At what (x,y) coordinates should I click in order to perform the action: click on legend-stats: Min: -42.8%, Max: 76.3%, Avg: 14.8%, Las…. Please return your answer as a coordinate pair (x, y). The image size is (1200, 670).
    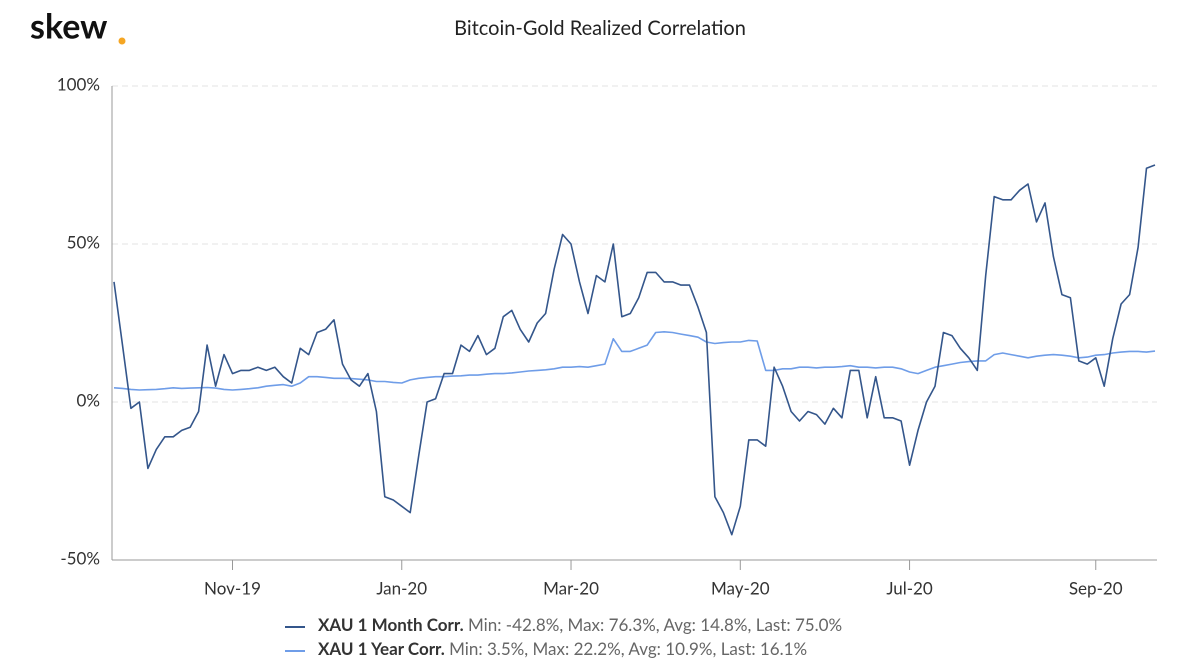
    Looking at the image, I should click on (655, 624).